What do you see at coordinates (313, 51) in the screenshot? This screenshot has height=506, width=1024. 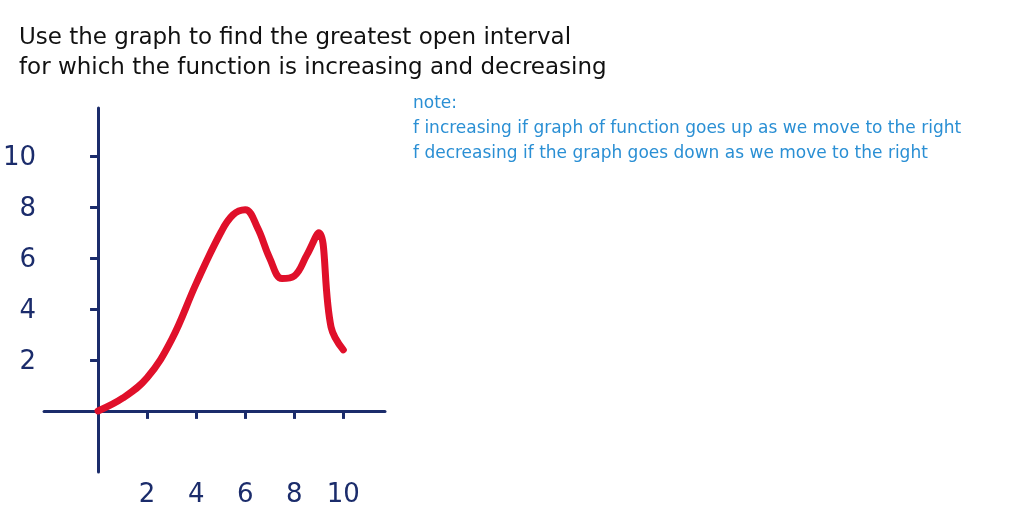 I see `chart-title: Use the graph to find the greatest open interval for which the function is increasing and decreasing` at bounding box center [313, 51].